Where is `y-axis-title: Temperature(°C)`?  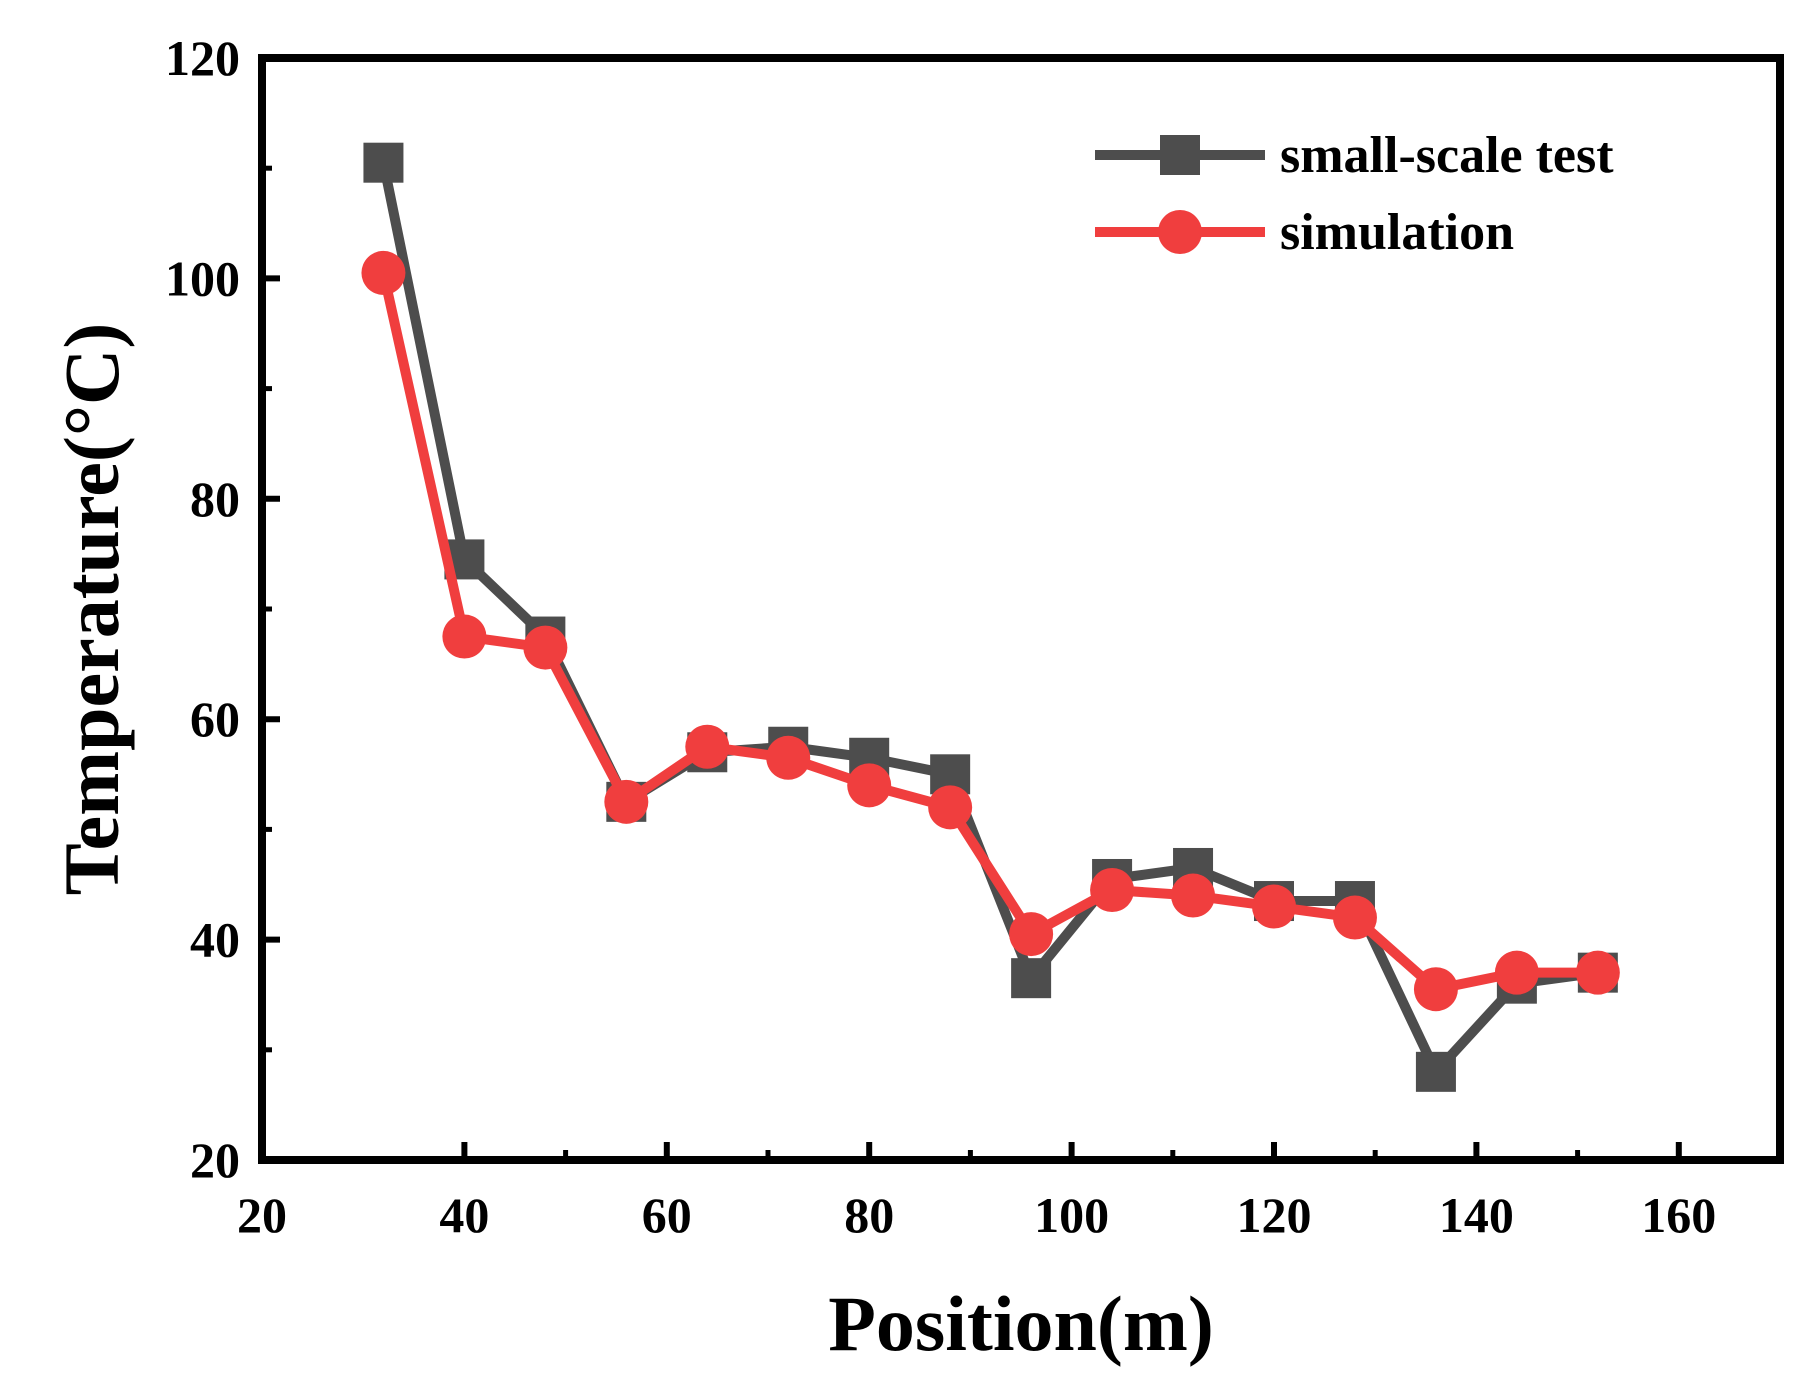
y-axis-title: Temperature(°C) is located at coordinates (91, 609).